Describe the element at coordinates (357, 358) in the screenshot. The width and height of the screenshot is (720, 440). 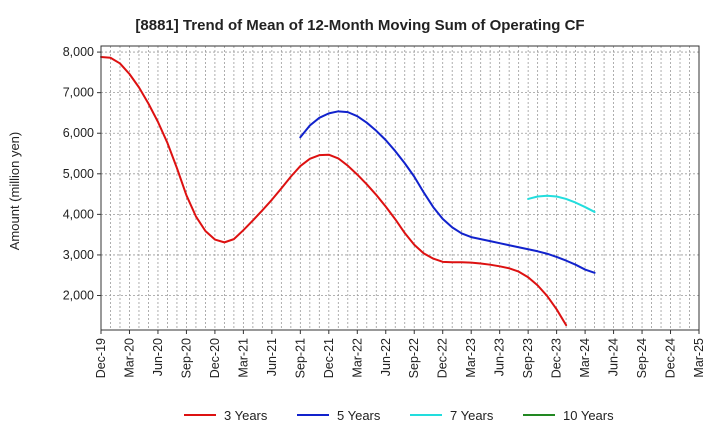
I see `x-tick-label: Mar-22` at that location.